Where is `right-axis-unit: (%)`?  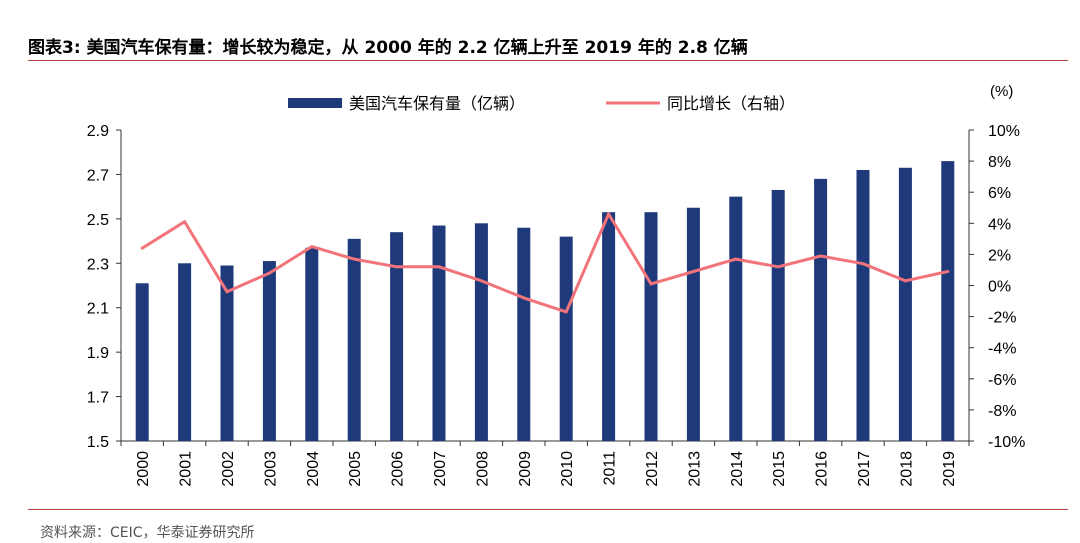
right-axis-unit: (%) is located at coordinates (1001, 91).